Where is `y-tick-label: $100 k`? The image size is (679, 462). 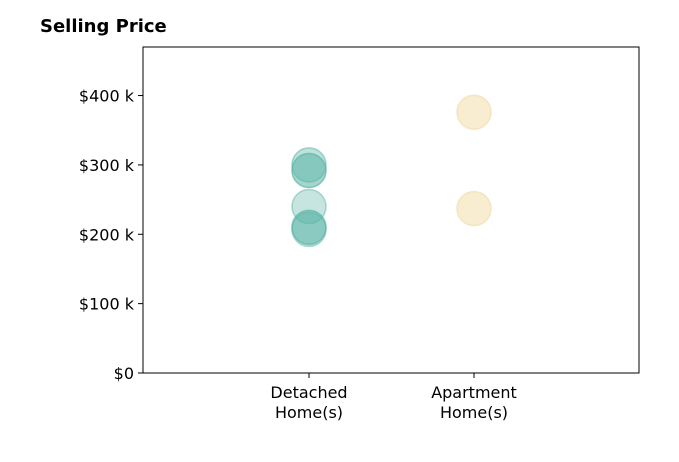
y-tick-label: $100 k is located at coordinates (107, 304).